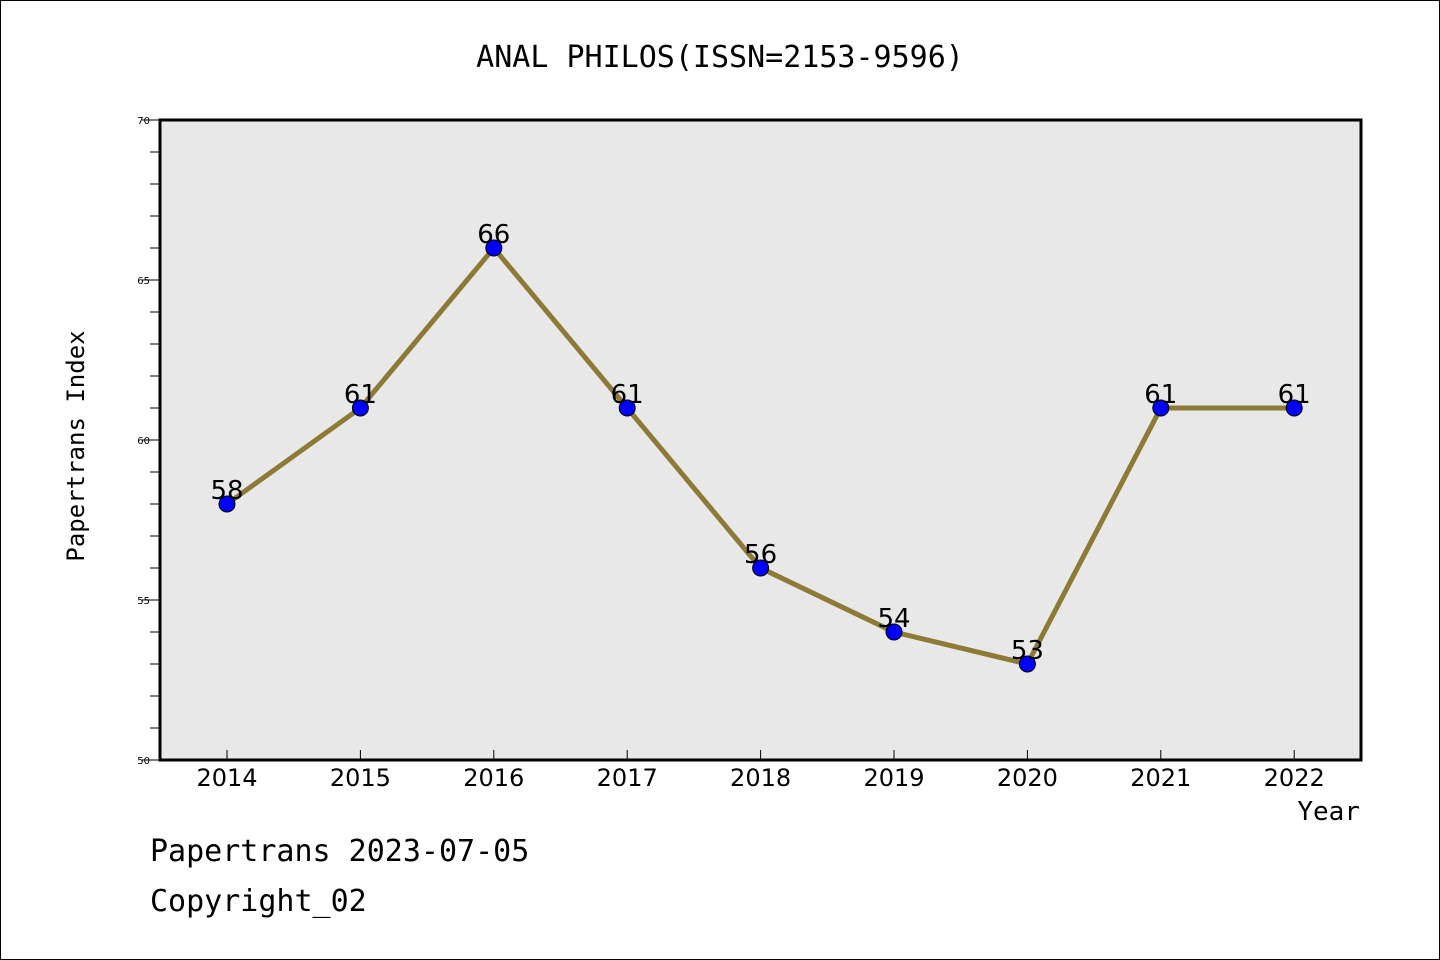 The width and height of the screenshot is (1440, 960). Describe the element at coordinates (493, 235) in the screenshot. I see `data-label: 66` at that location.